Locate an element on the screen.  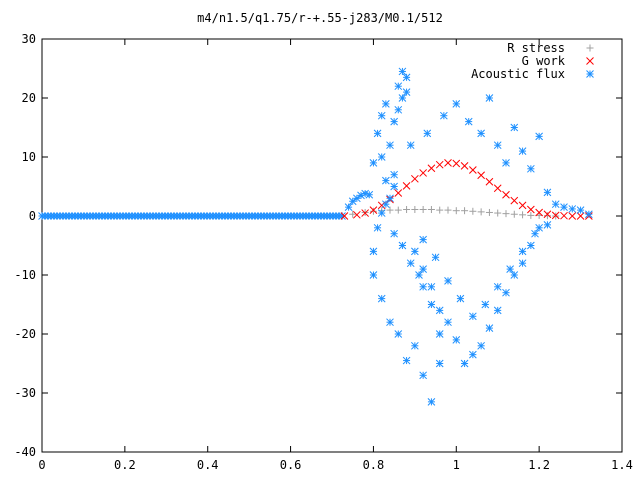
y-tick-label: 10 is located at coordinates (29, 157).